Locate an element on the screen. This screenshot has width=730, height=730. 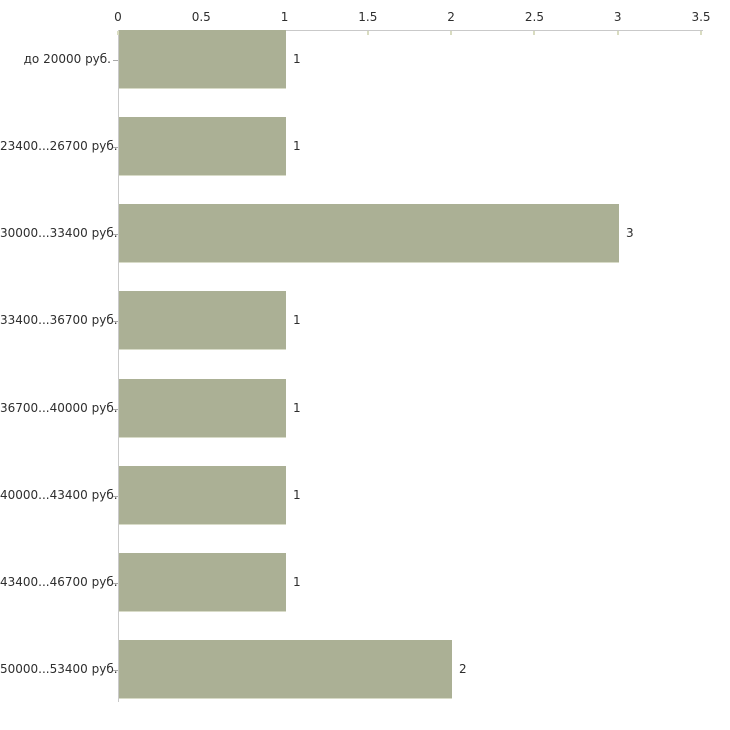
x-tick-label: 1.5 is located at coordinates (368, 17).